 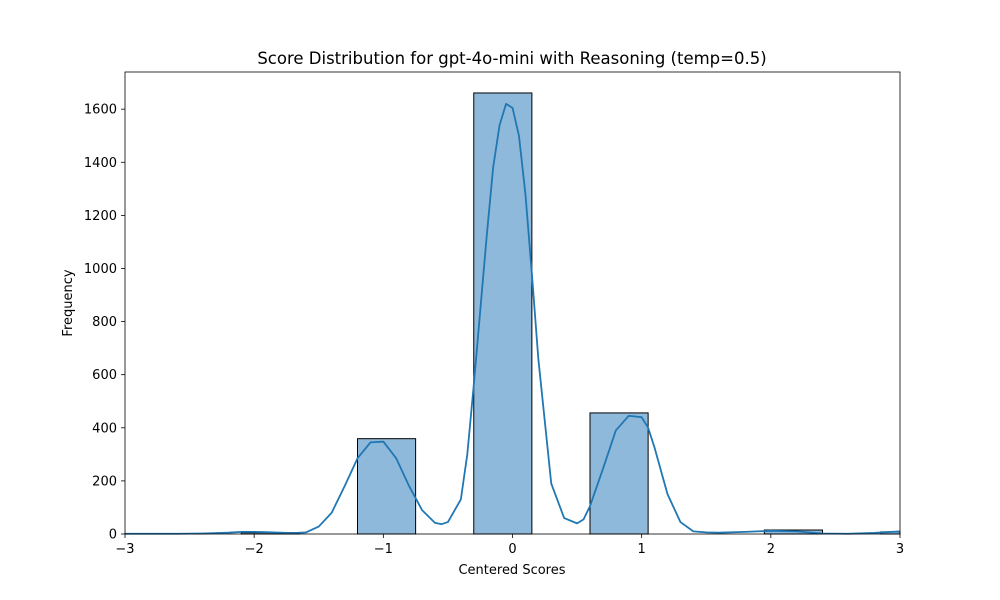 I want to click on y-tick-label: 1000, so click(x=100, y=269).